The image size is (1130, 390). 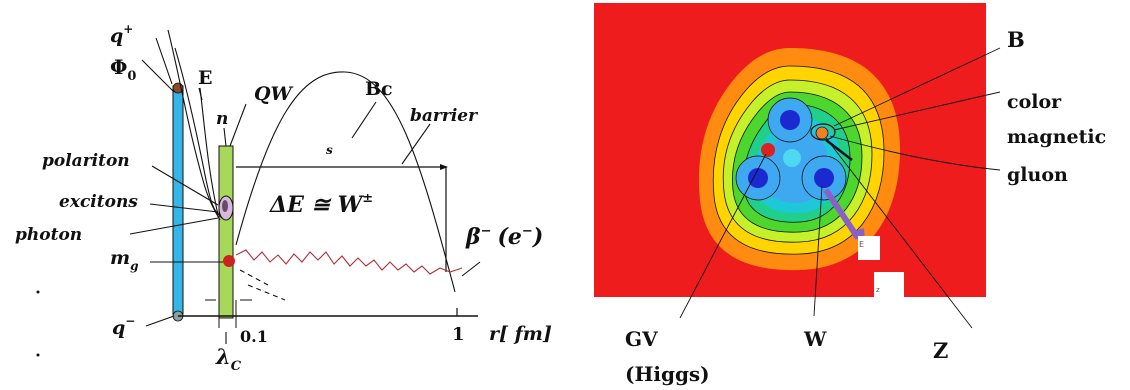 What do you see at coordinates (349, 262) in the screenshot?
I see `noise-line` at bounding box center [349, 262].